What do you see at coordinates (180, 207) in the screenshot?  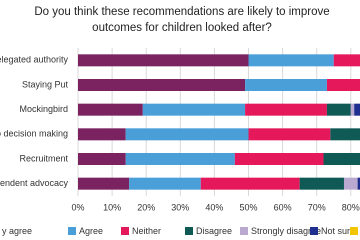 I see `x-tick-label: 30%` at bounding box center [180, 207].